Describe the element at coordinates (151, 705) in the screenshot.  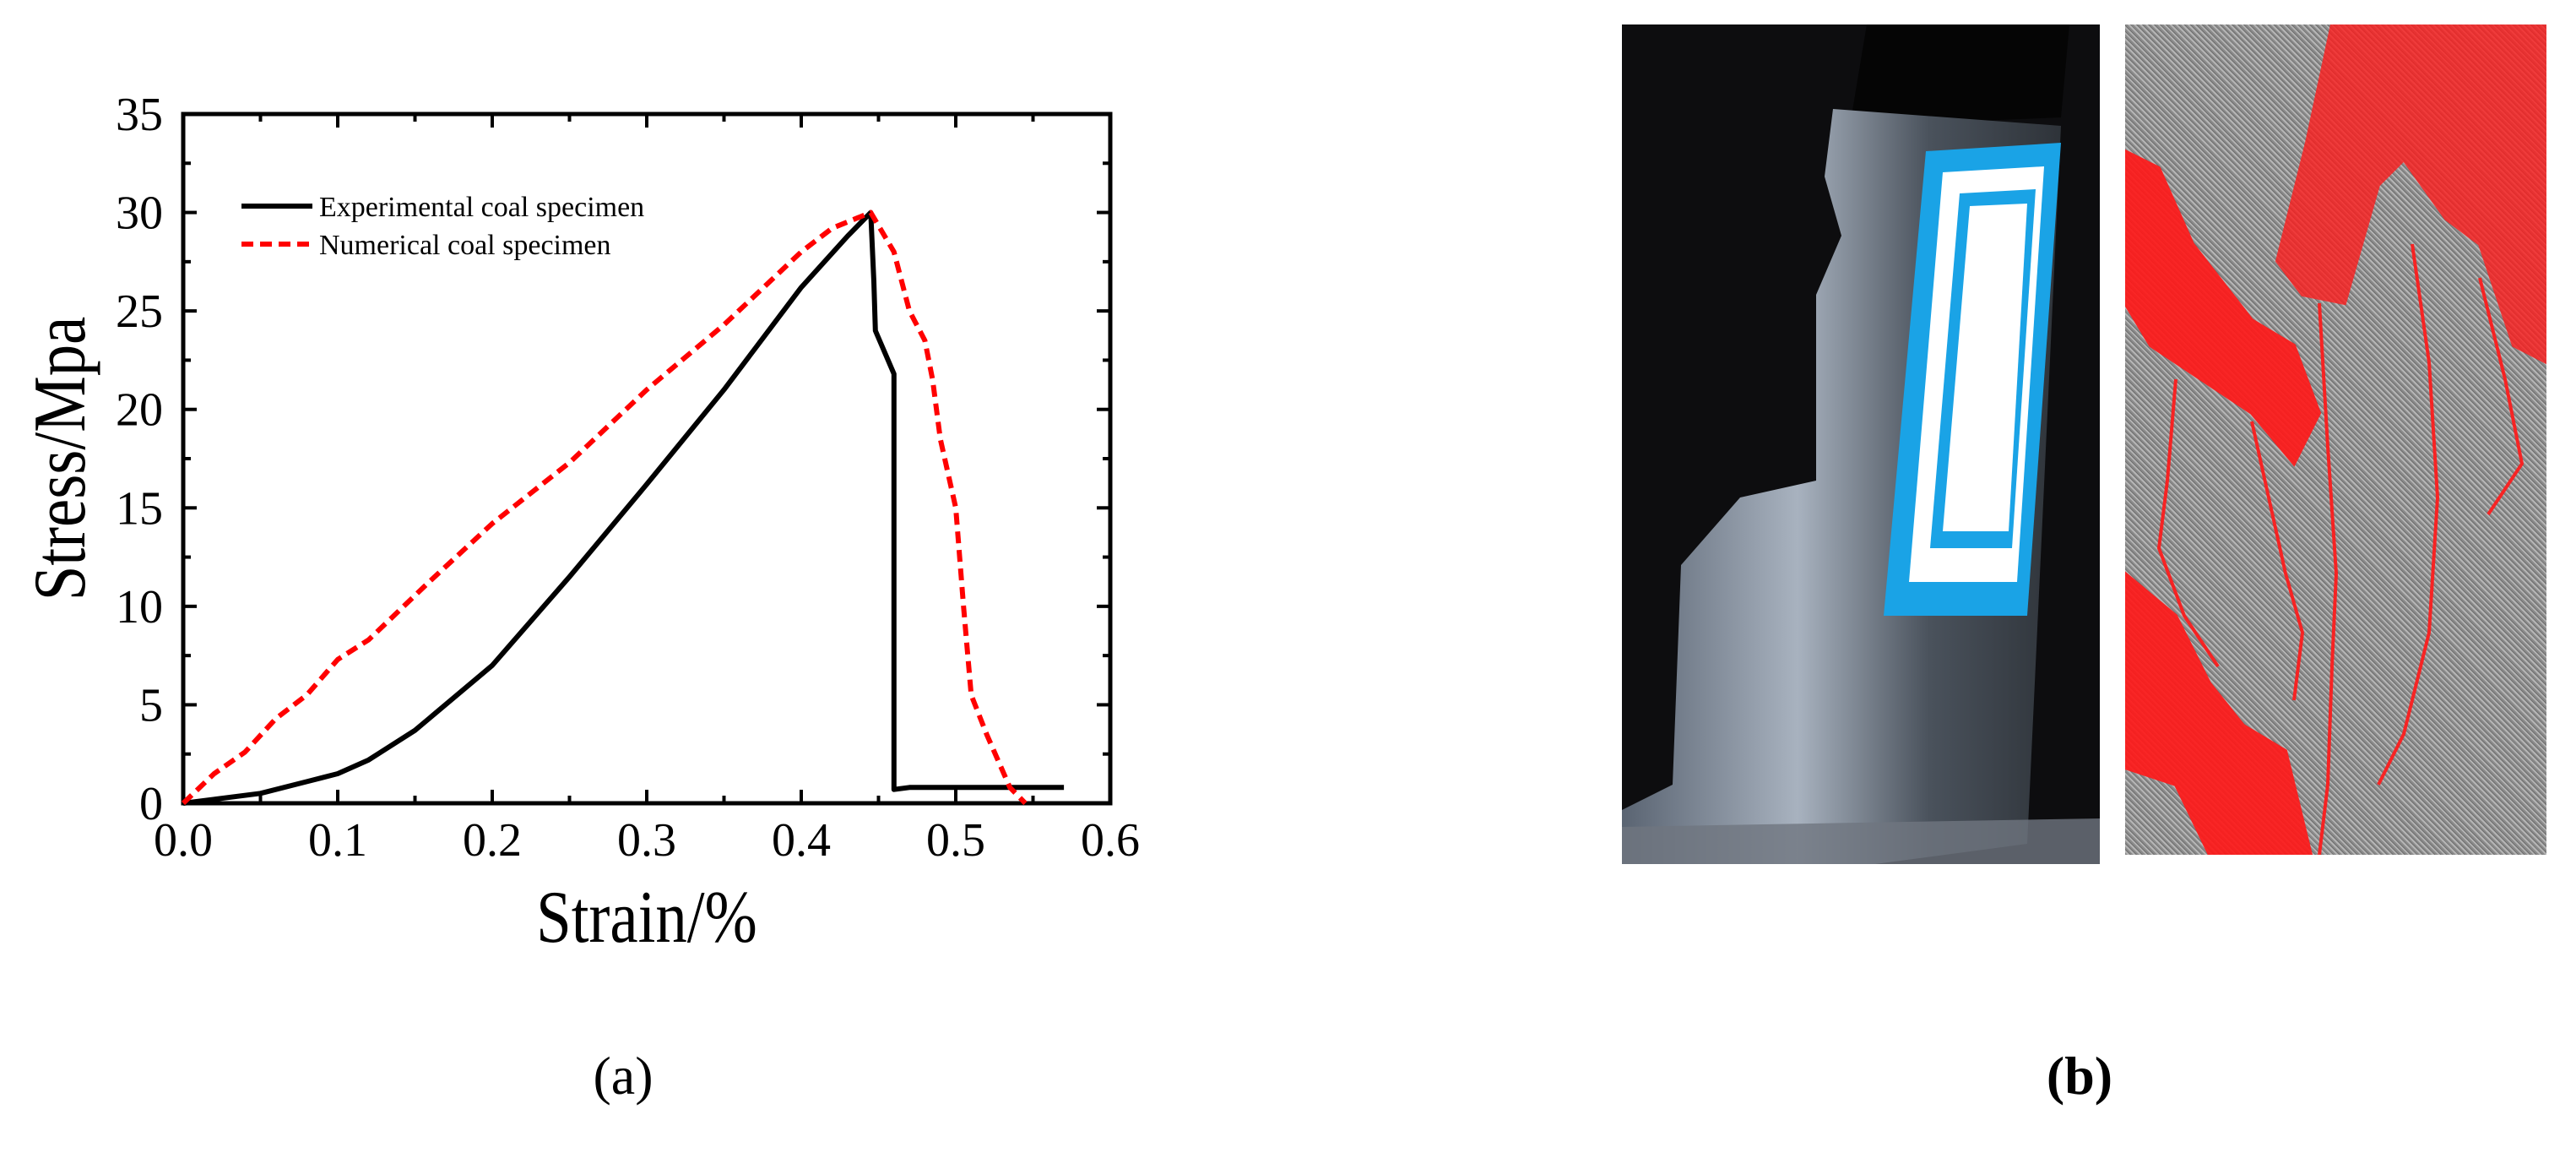
I see `y-tick-label: 5` at that location.